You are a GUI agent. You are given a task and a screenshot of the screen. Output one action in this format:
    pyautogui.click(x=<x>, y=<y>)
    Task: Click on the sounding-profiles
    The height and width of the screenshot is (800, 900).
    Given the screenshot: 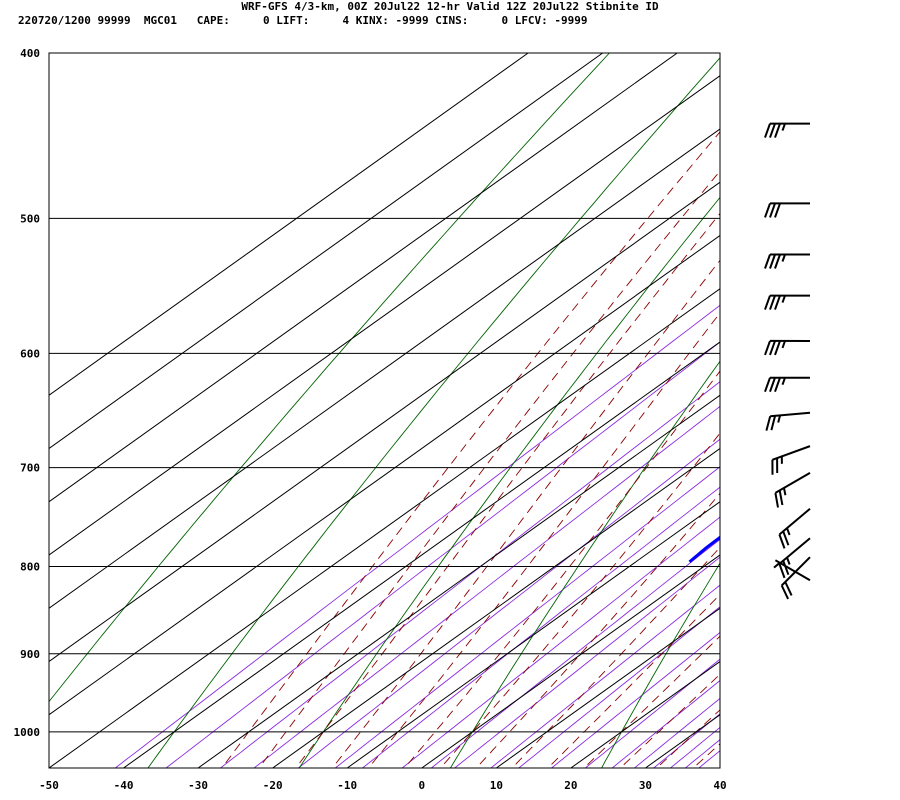 What is the action you would take?
    pyautogui.click(x=794, y=335)
    